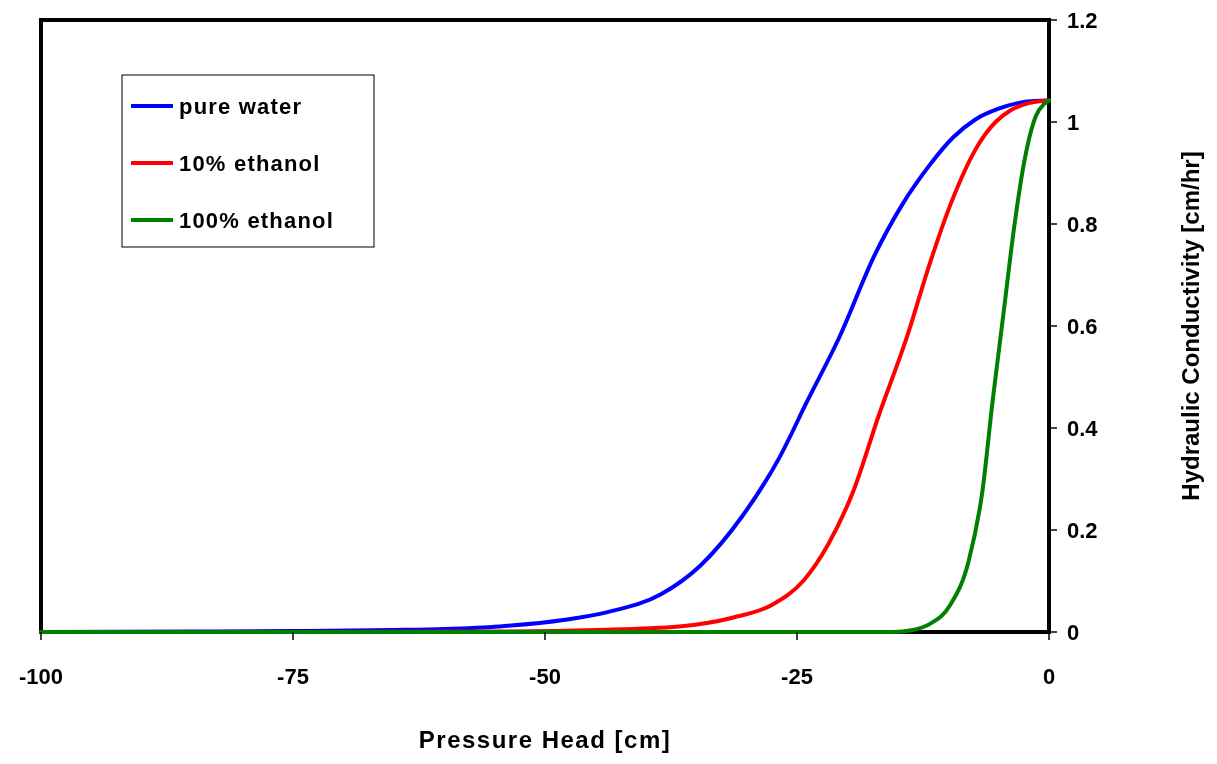 The image size is (1217, 764). What do you see at coordinates (545, 676) in the screenshot?
I see `x-tick-label: -50` at bounding box center [545, 676].